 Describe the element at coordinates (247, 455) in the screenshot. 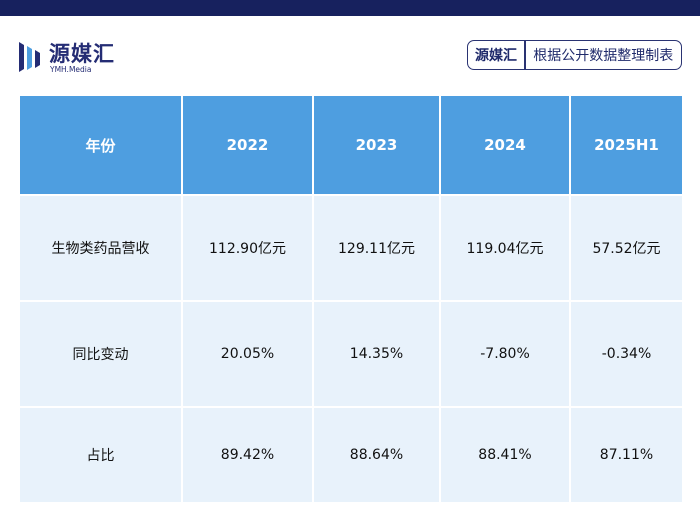

I see `table-cell: 89.42%` at that location.